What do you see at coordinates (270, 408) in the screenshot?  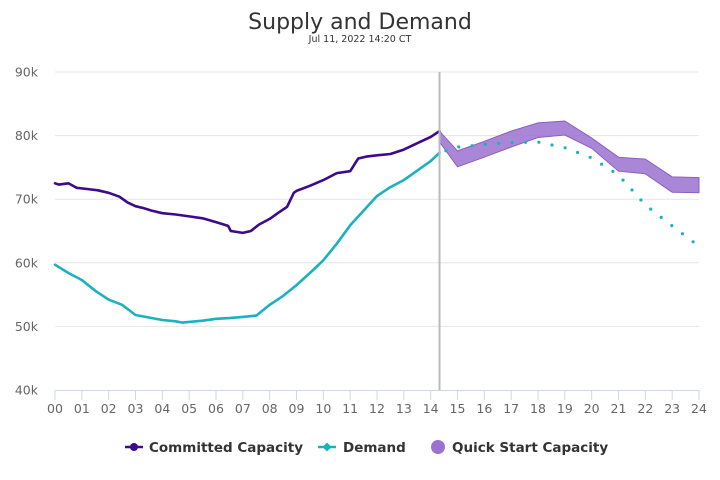 I see `x-tick-label: 08` at bounding box center [270, 408].